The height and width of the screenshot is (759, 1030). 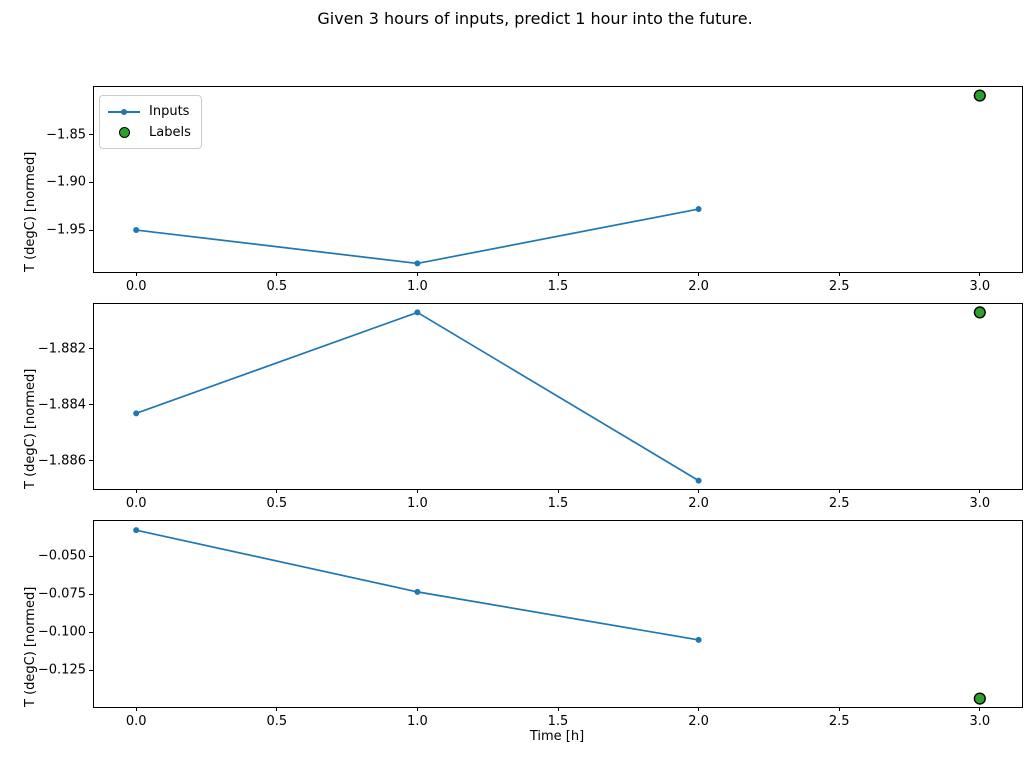 What do you see at coordinates (170, 132) in the screenshot?
I see `legend-label-labels: Labels` at bounding box center [170, 132].